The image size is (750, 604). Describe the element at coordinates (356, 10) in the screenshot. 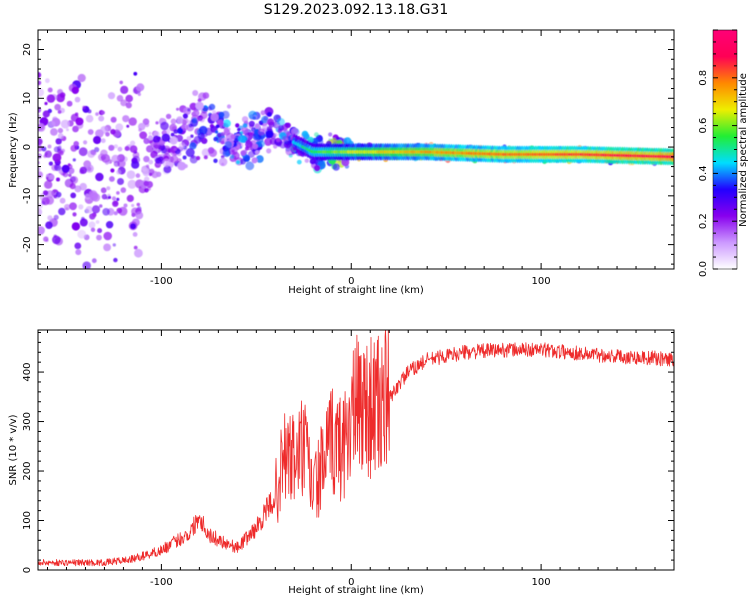

I see `figure-title: S129.2023.092.13.18.G31` at that location.